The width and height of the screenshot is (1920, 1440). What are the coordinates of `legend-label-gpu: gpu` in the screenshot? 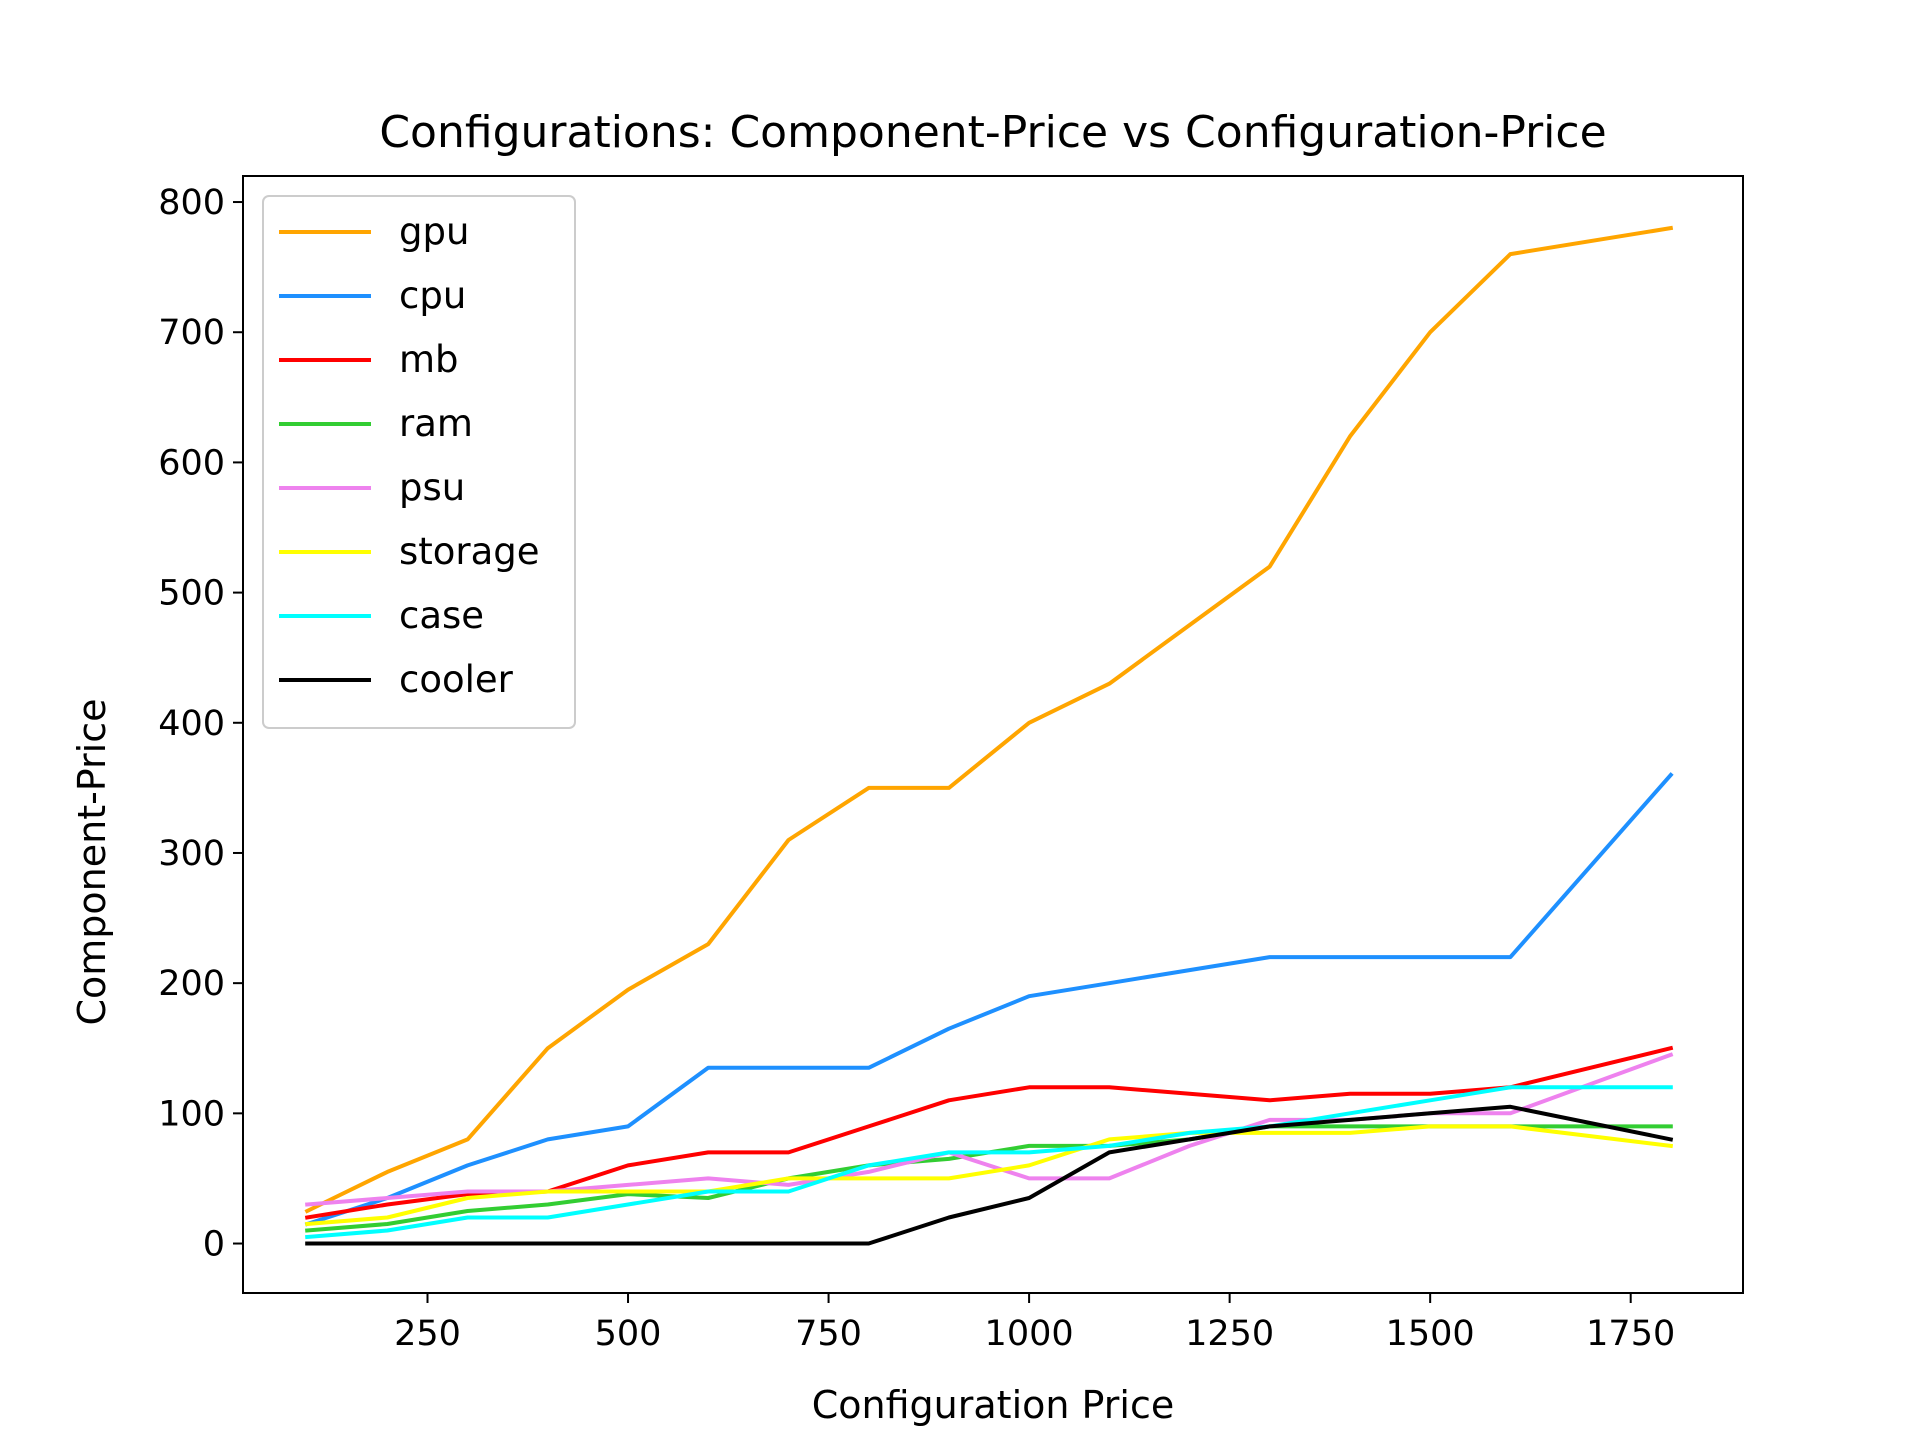 It's located at (434, 231).